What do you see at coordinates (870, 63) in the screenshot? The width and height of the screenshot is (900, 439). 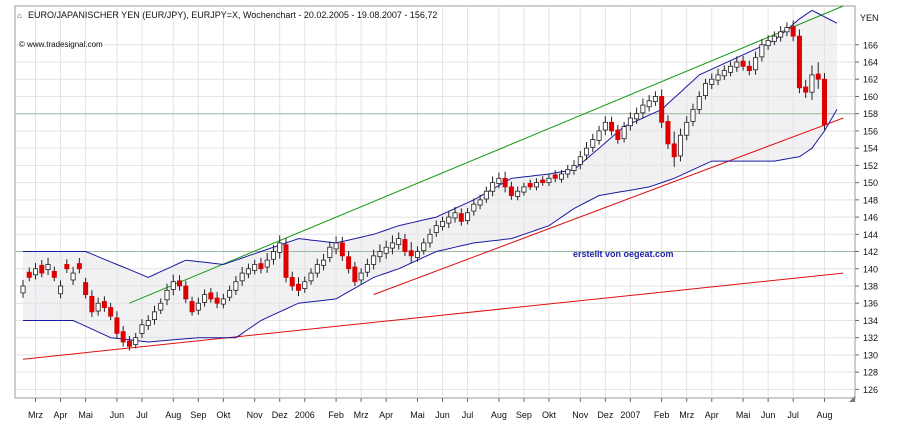 I see `y-tick-label: 164` at bounding box center [870, 63].